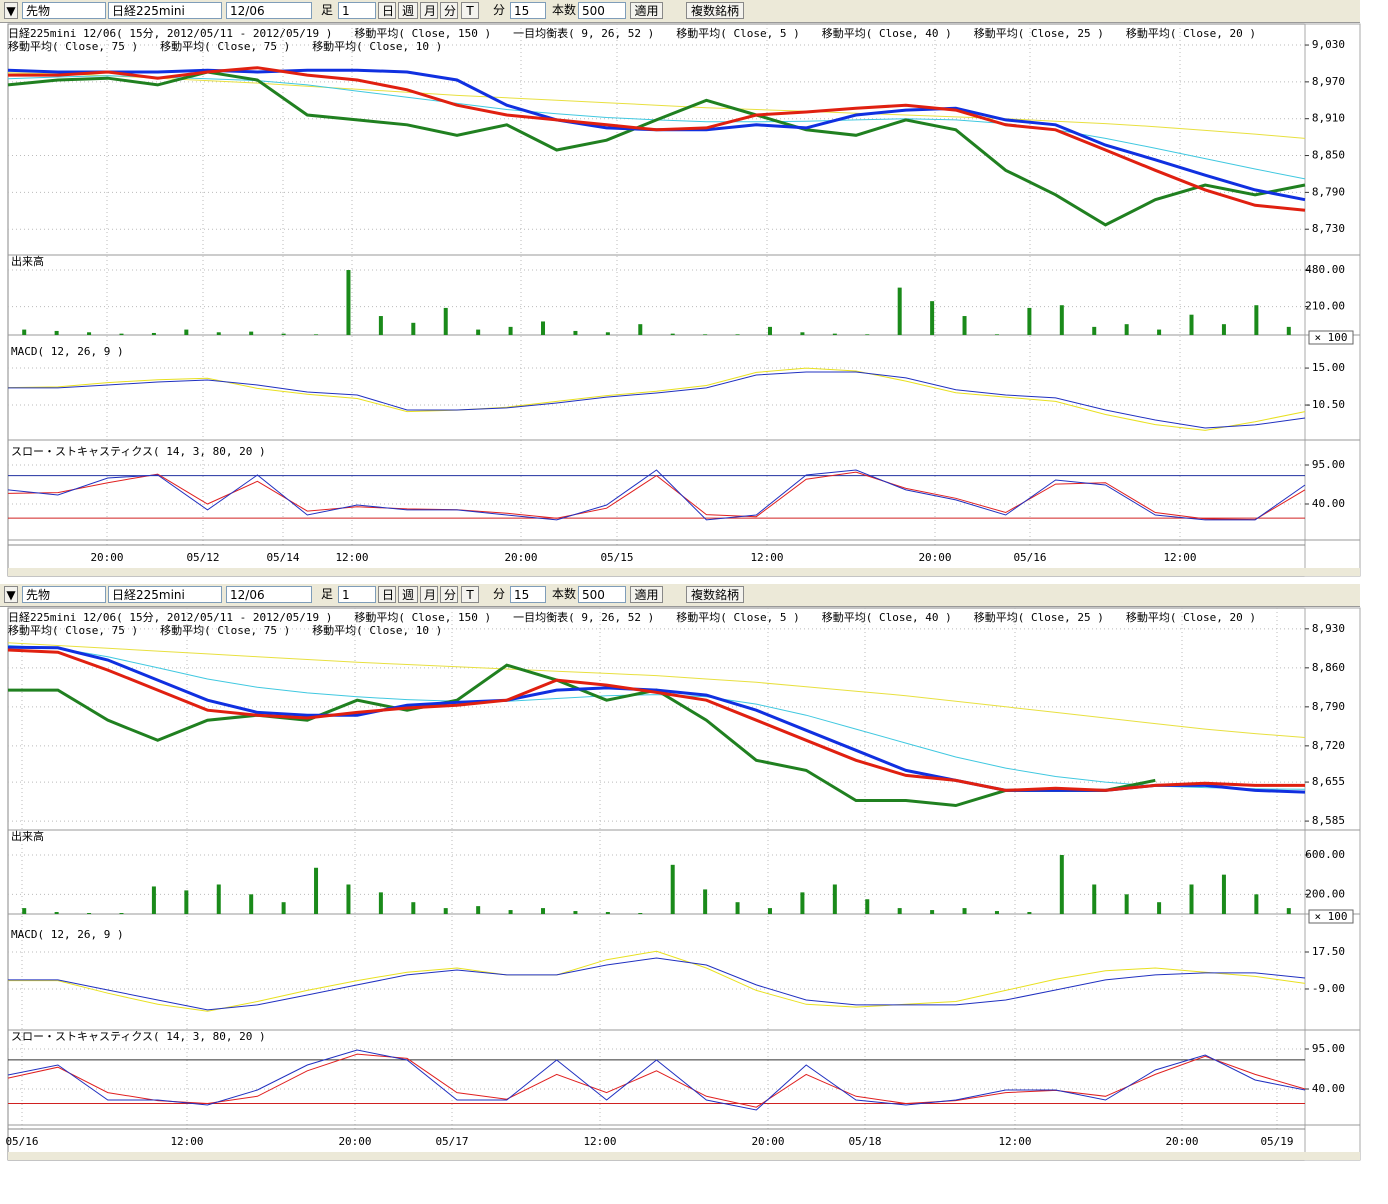 Image resolution: width=1388 pixels, height=1204 pixels. I want to click on x-tick-label: 05/19, so click(1276, 1141).